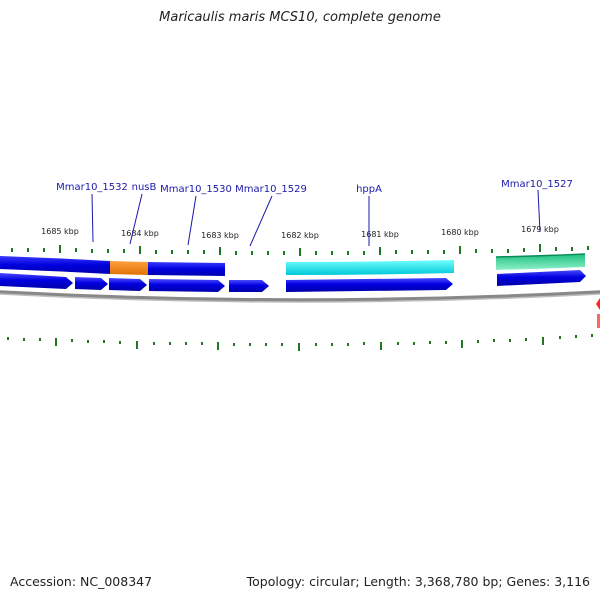  Describe the element at coordinates (300, 17) in the screenshot. I see `genome-title: Maricaulis maris MCS10, complete genome` at that location.